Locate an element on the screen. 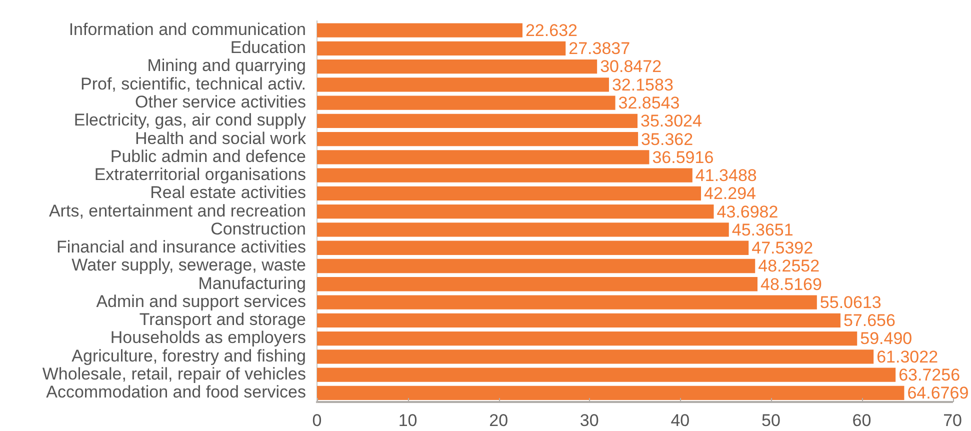  y-tick-label: Arts, entertainment and recreation is located at coordinates (177, 210).